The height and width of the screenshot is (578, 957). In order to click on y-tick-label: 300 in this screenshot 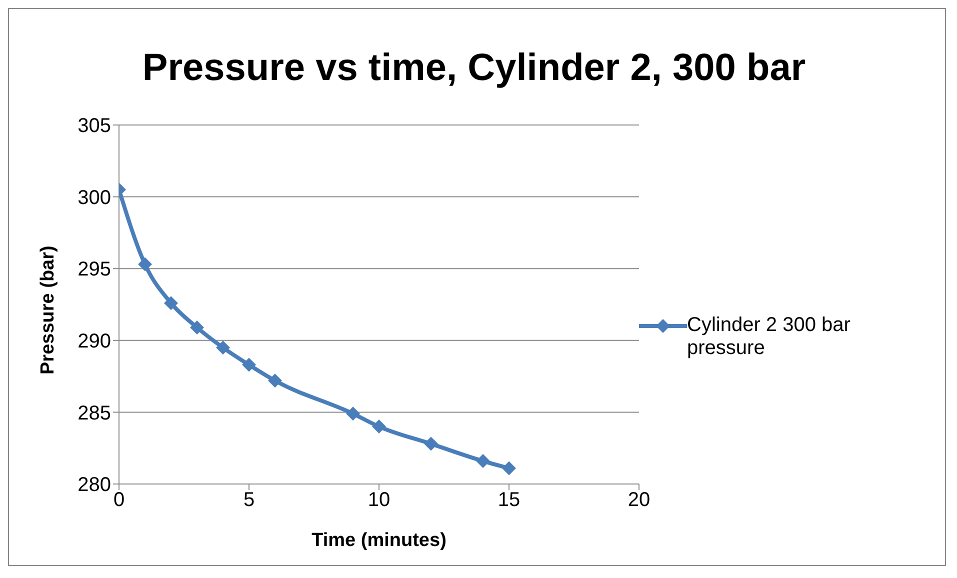, I will do `click(94, 197)`.